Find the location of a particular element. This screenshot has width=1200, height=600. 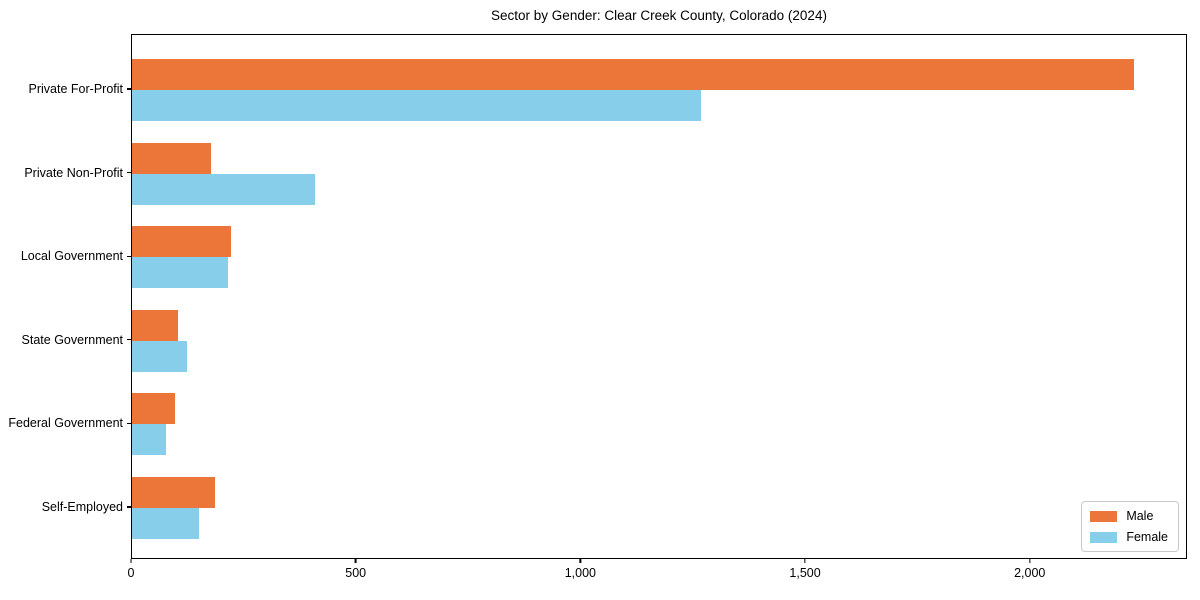

x-tick-500: 500 is located at coordinates (355, 569).